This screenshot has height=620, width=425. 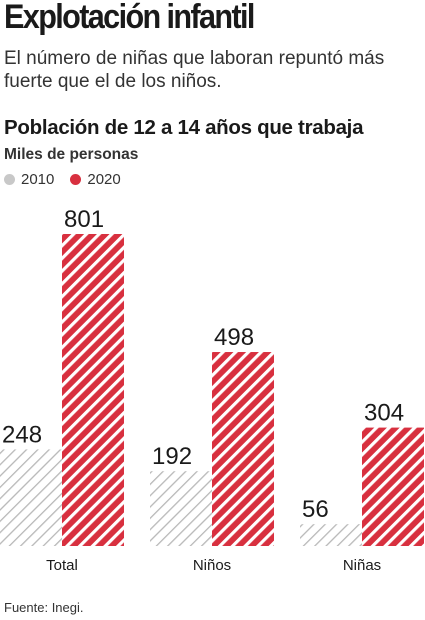 What do you see at coordinates (184, 127) in the screenshot?
I see `chart-title: Población de 12 a 14 años que trabaja` at bounding box center [184, 127].